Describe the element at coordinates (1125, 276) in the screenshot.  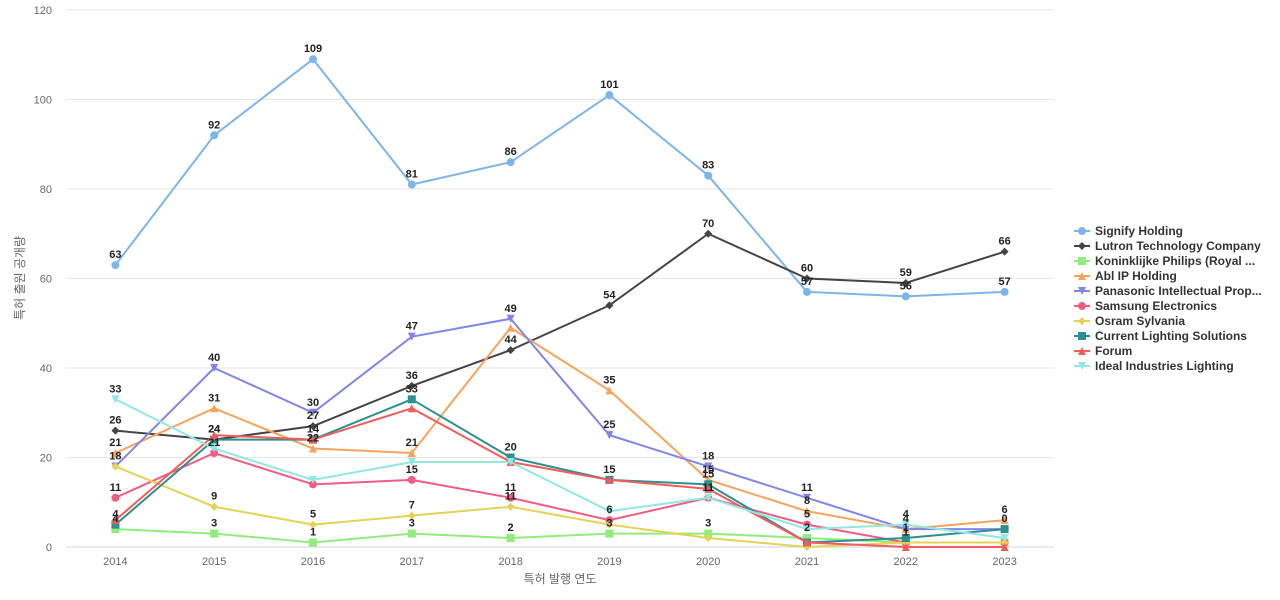
I see `legend-item-abl-ip-holding: Abl IP Holding` at that location.